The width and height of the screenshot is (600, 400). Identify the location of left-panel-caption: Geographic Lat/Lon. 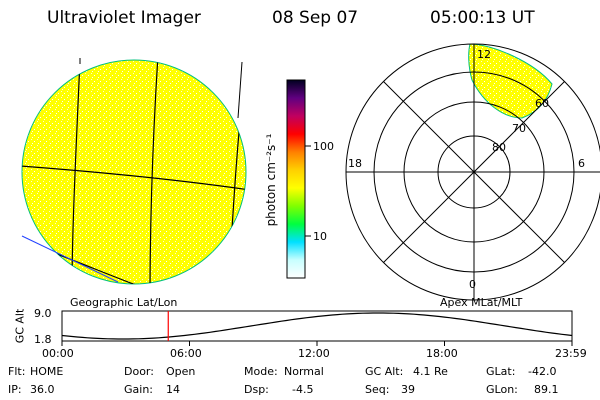
(124, 302).